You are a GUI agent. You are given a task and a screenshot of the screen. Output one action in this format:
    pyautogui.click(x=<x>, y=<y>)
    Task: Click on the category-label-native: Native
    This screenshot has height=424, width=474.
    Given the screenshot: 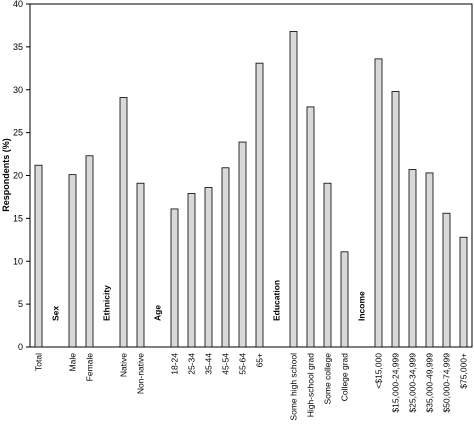 What is the action you would take?
    pyautogui.click(x=124, y=365)
    